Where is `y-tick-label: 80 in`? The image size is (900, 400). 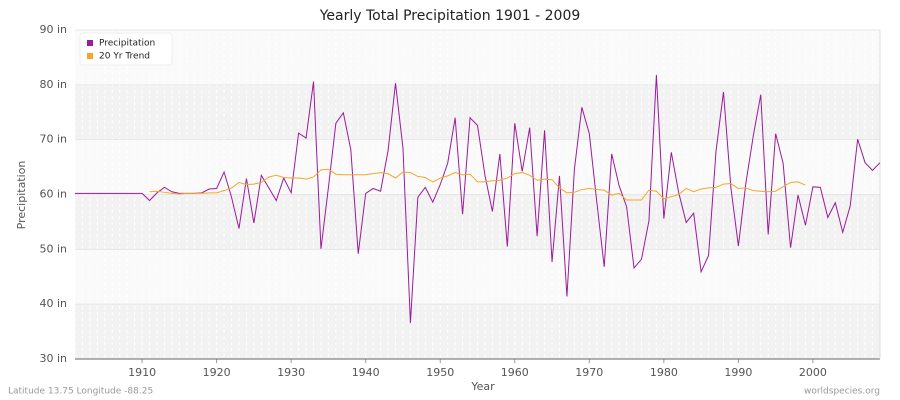 y-tick-label: 80 in is located at coordinates (53, 84).